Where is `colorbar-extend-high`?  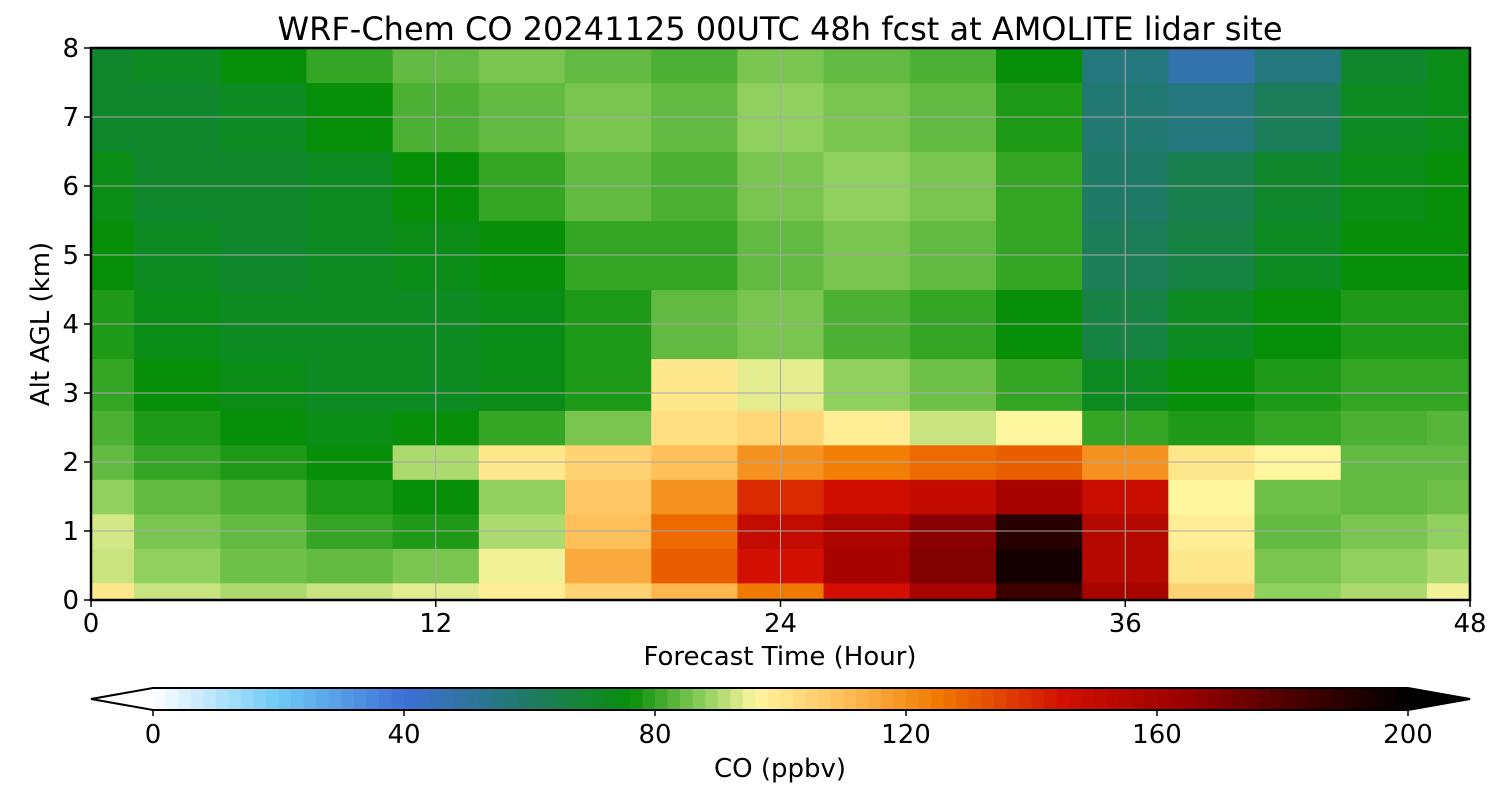
colorbar-extend-high is located at coordinates (1439, 699).